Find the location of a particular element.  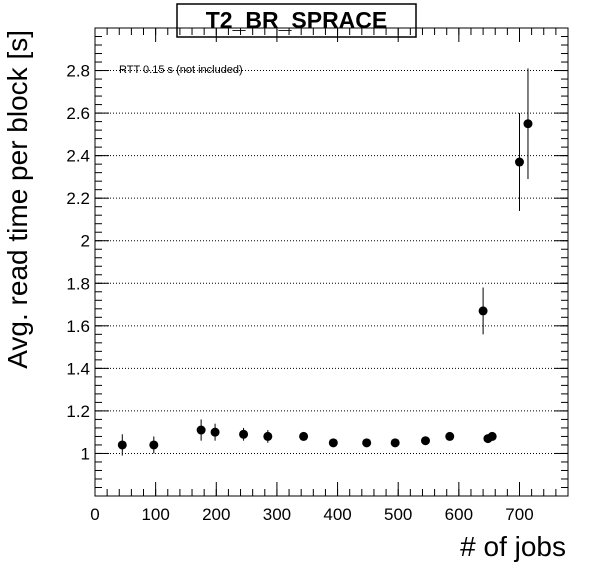

x-tick-label: 700 is located at coordinates (519, 514).